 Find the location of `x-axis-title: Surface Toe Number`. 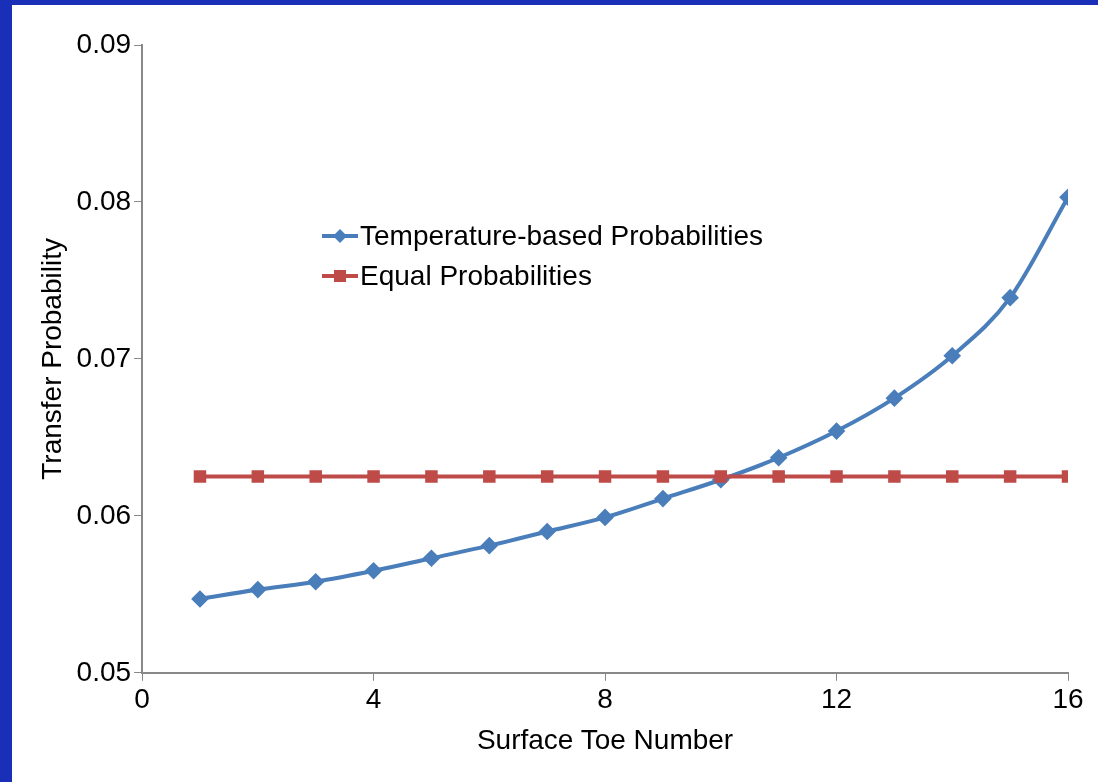

x-axis-title: Surface Toe Number is located at coordinates (605, 739).